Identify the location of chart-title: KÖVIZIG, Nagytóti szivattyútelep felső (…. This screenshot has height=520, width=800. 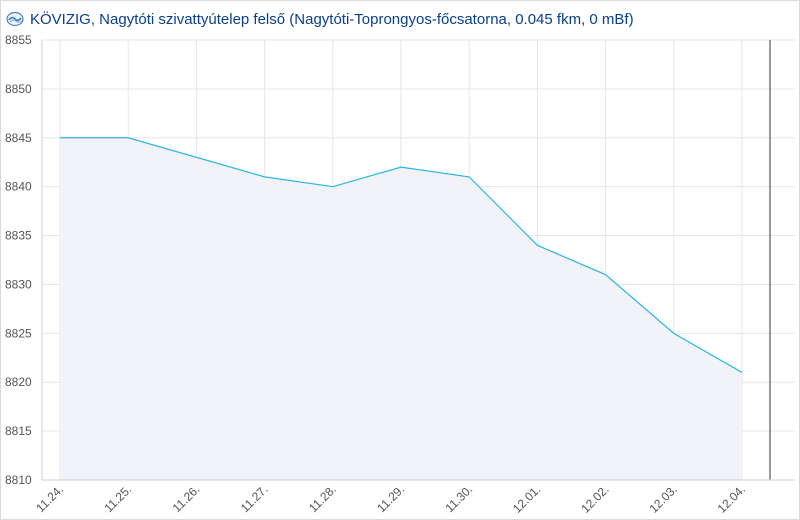
(332, 19).